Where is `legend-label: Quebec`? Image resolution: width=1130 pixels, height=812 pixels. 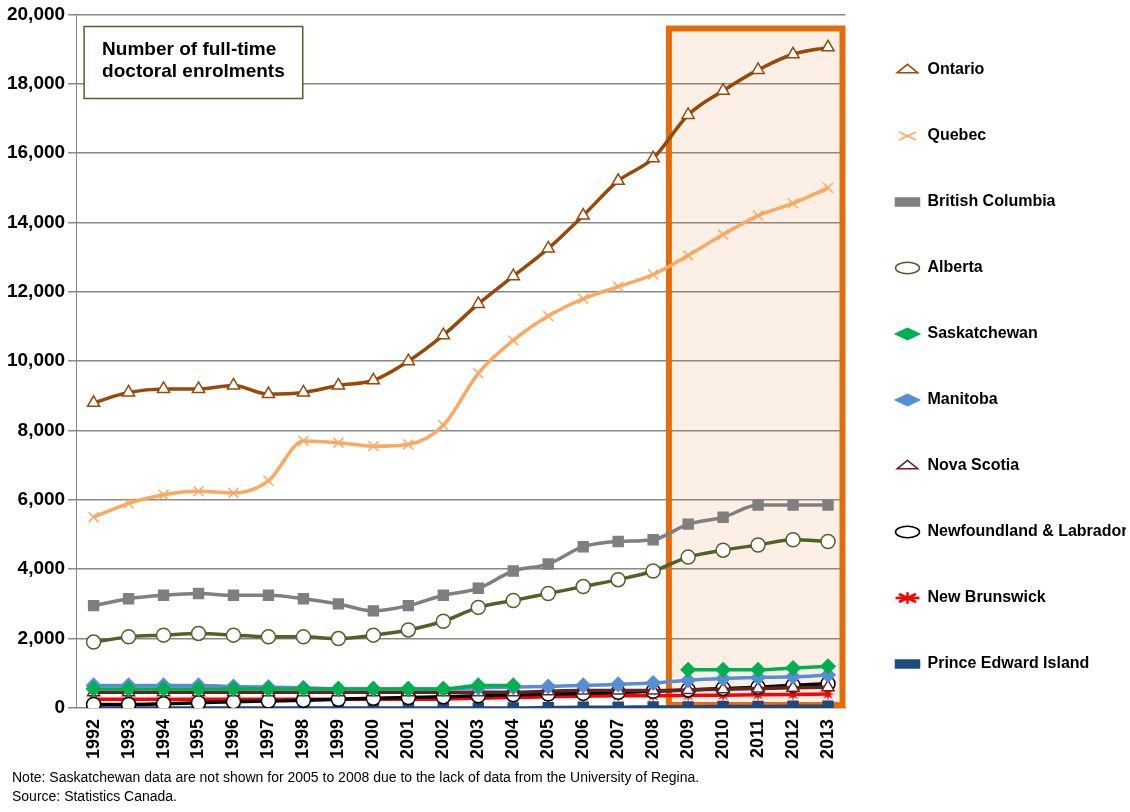
legend-label: Quebec is located at coordinates (957, 135).